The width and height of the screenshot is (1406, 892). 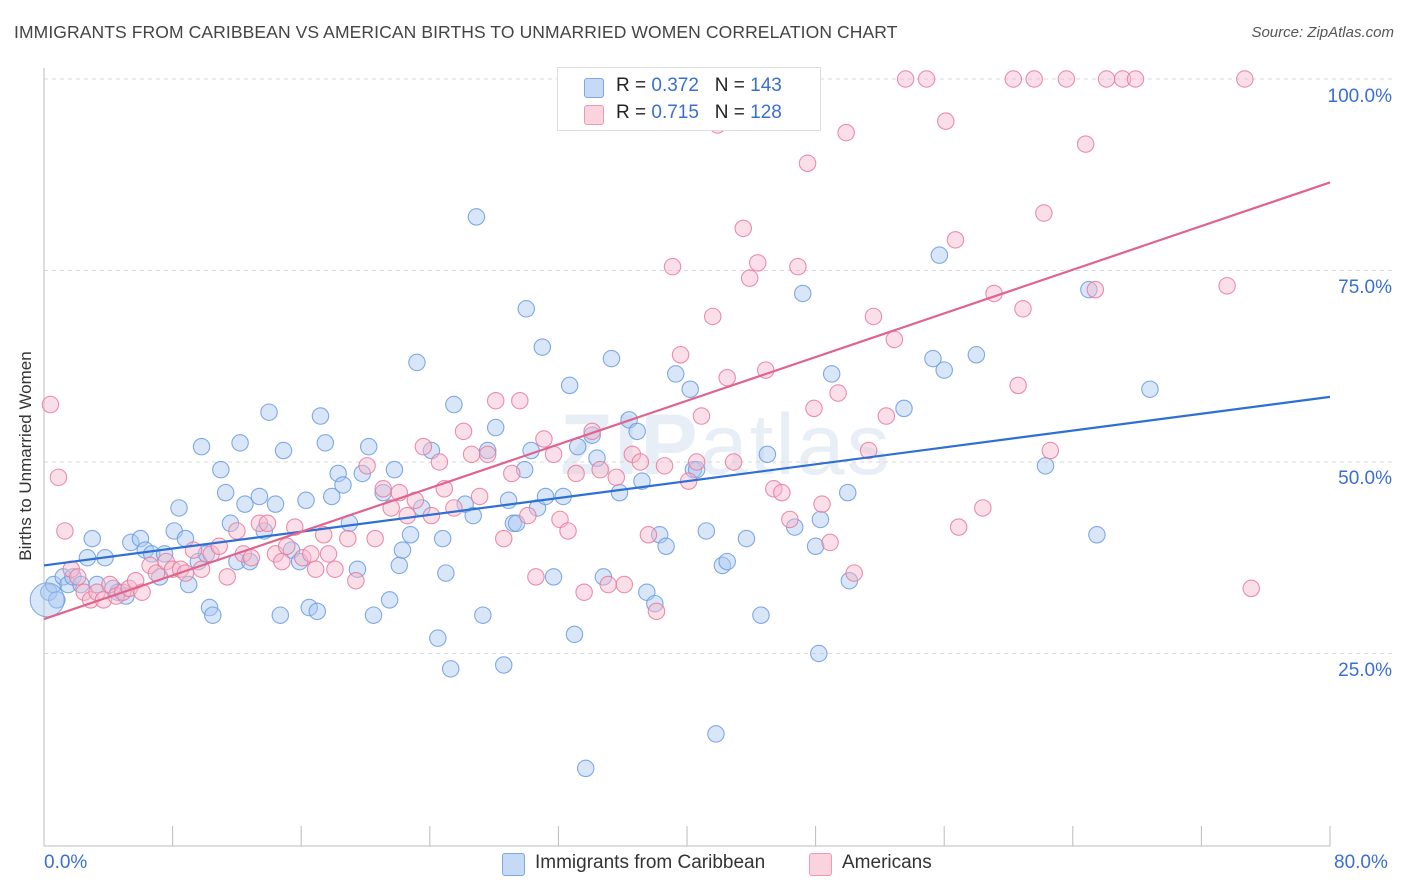 What do you see at coordinates (513, 864) in the screenshot?
I see `bottom-legend-swatch-caribbean` at bounding box center [513, 864].